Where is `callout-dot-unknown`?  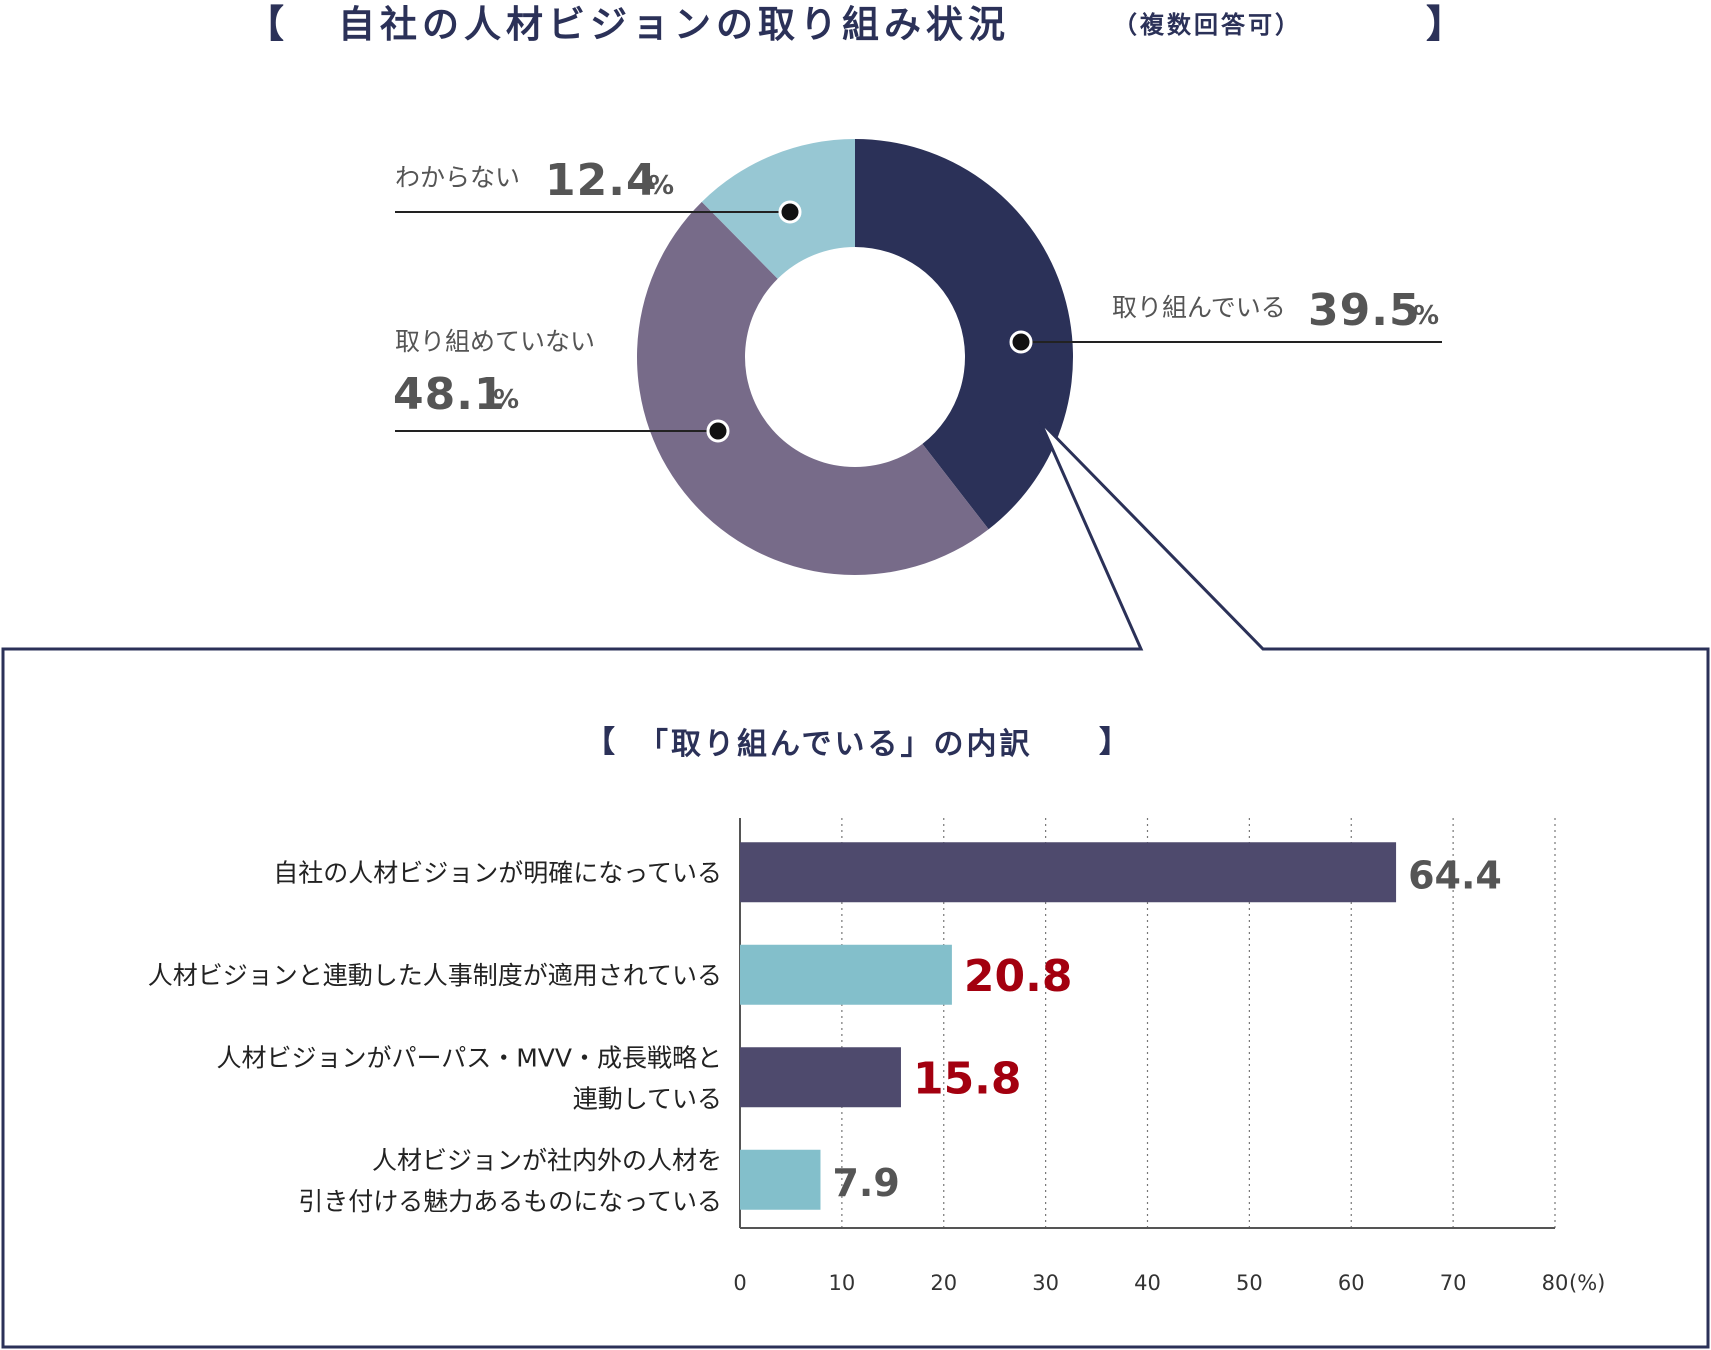
callout-dot-unknown is located at coordinates (790, 212).